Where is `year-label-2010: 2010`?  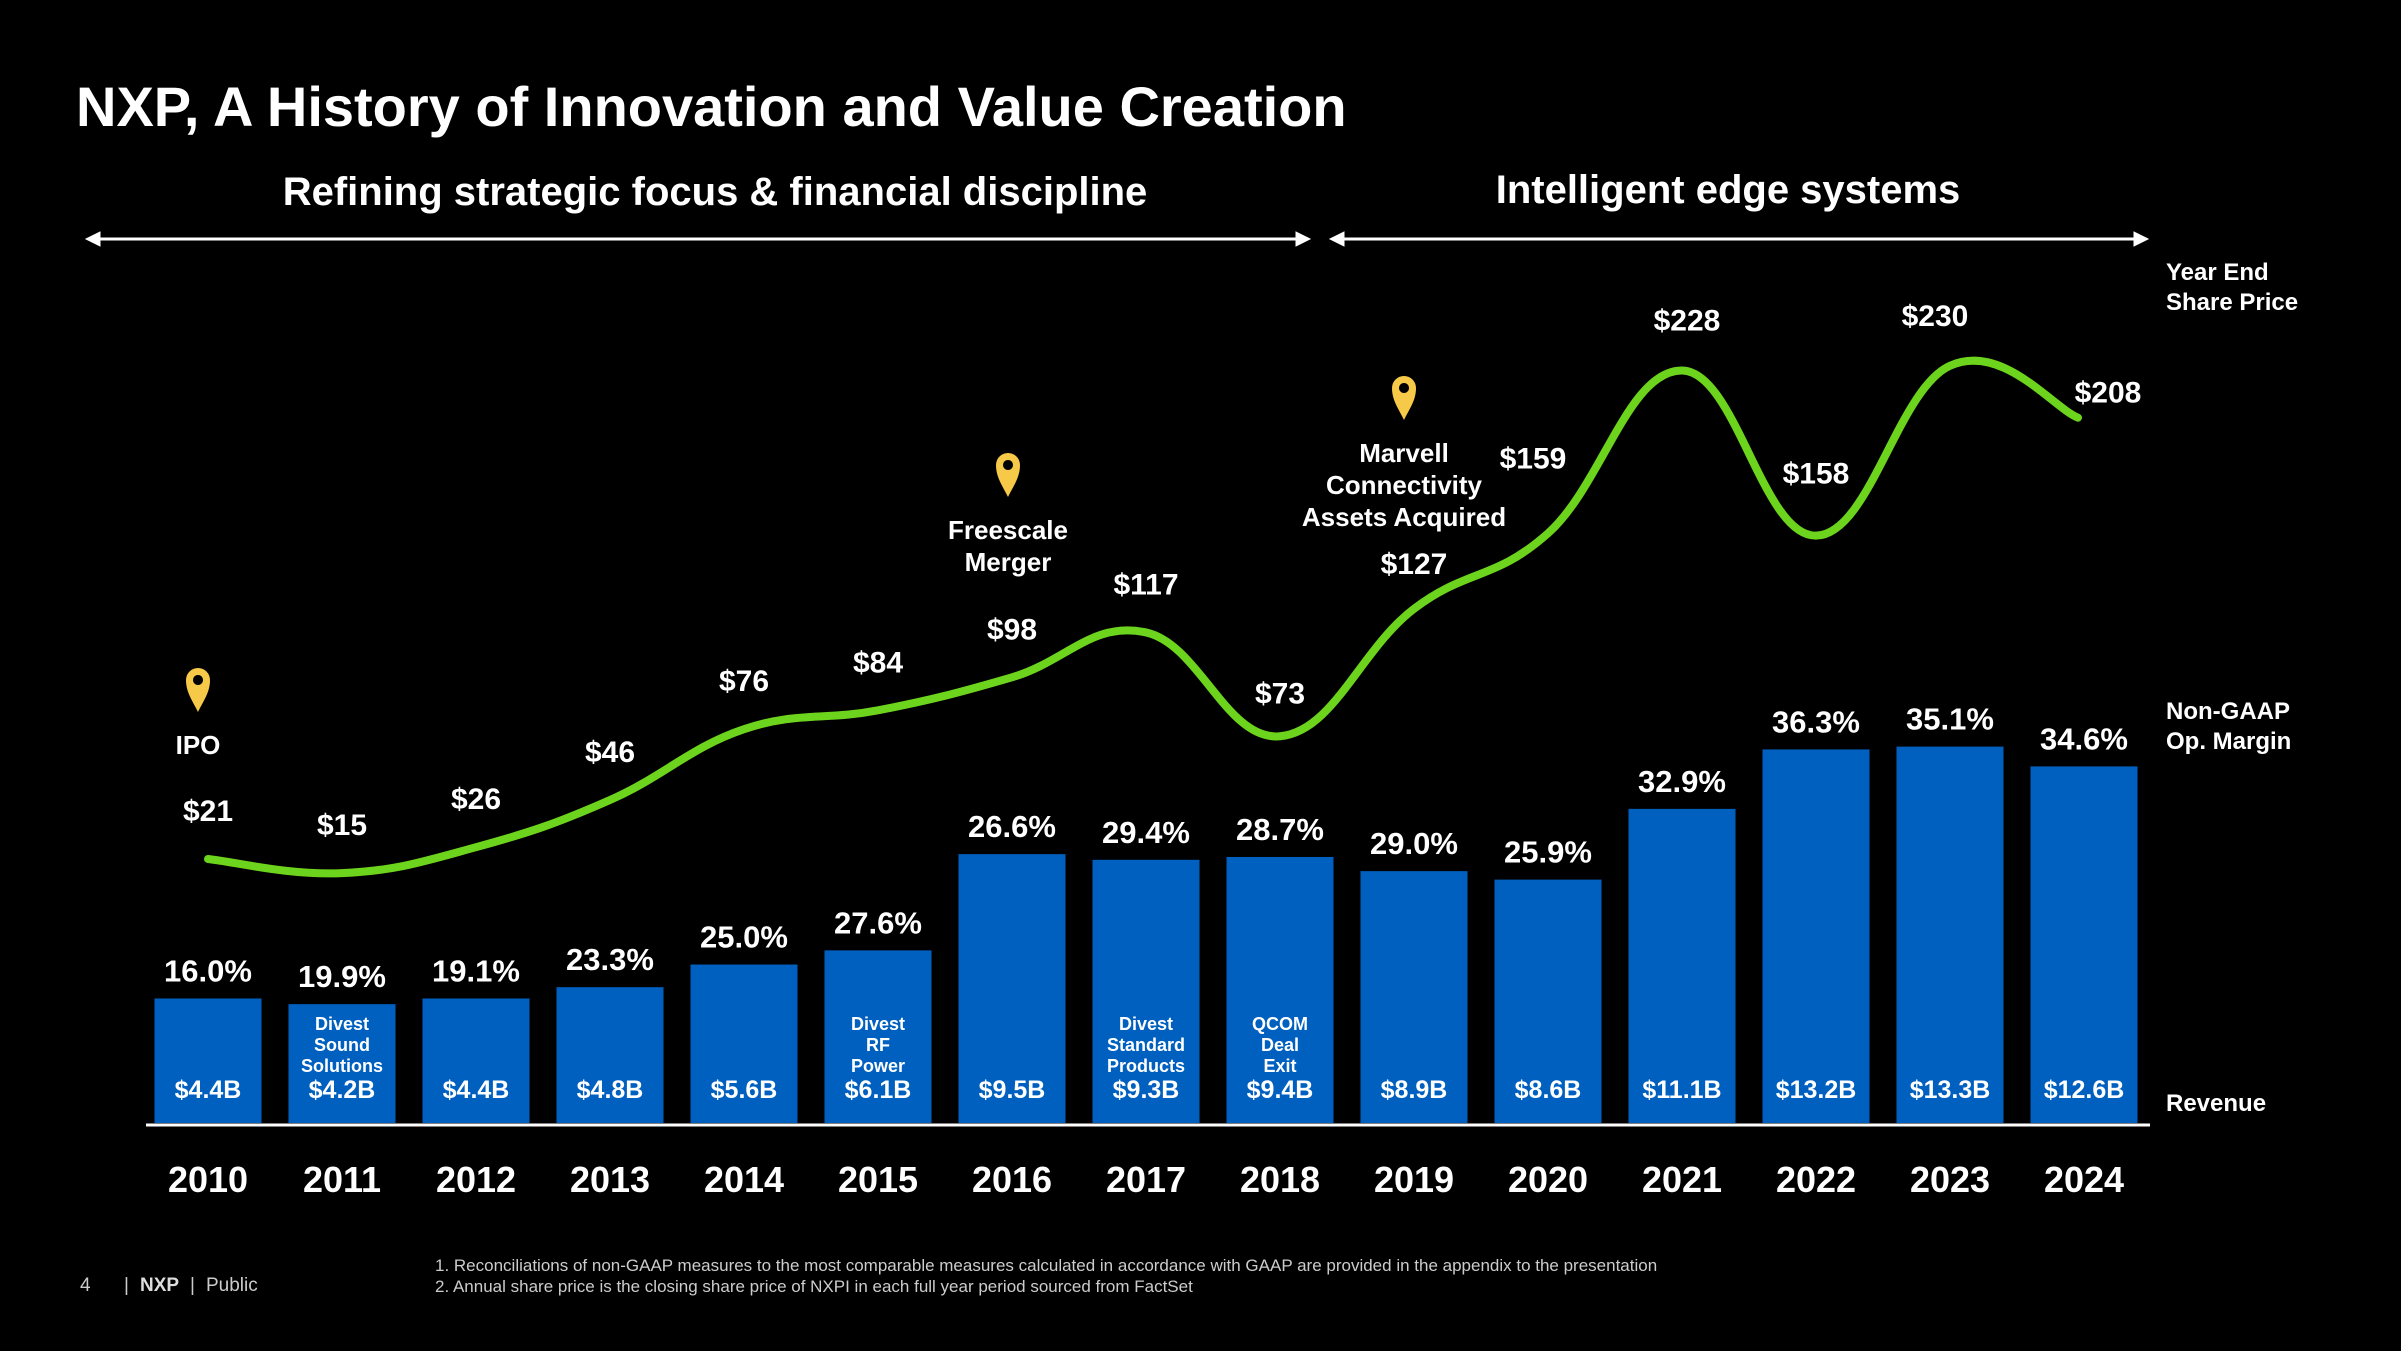
year-label-2010: 2010 is located at coordinates (208, 1179).